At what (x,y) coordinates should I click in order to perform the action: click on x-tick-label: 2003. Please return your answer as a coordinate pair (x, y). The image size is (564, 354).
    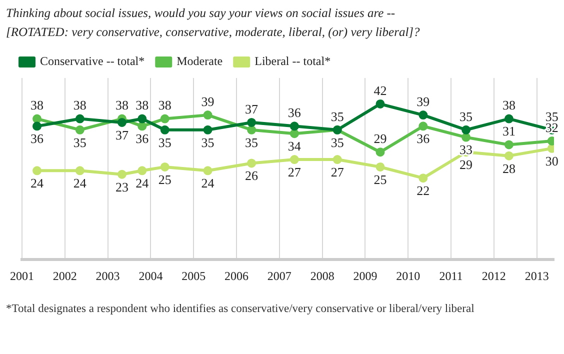
    Looking at the image, I should click on (108, 275).